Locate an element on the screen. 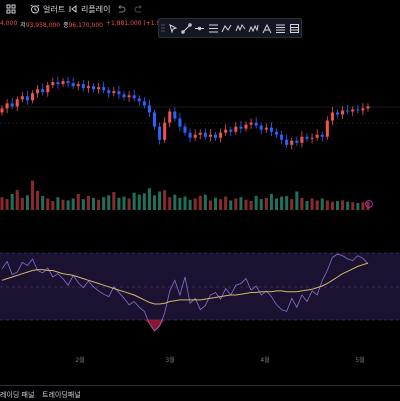 Image resolution: width=400 pixels, height=401 pixels. channel-icon is located at coordinates (213, 28).